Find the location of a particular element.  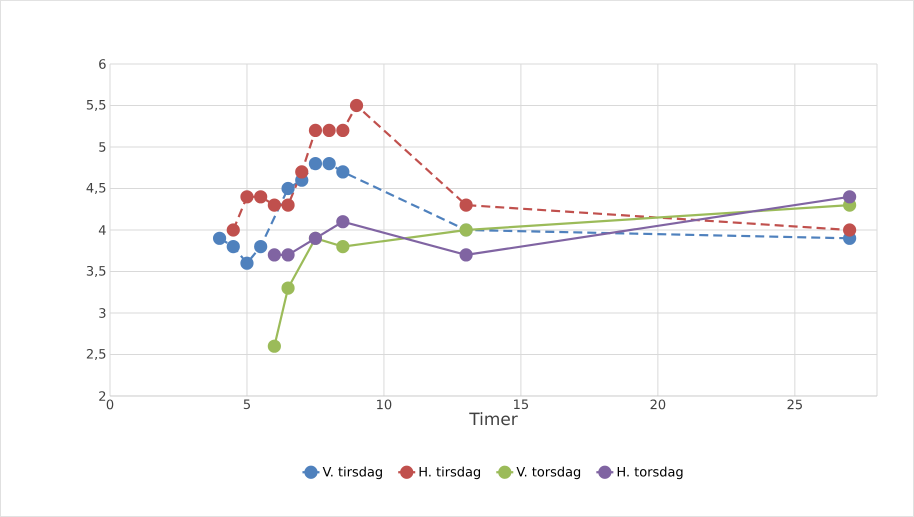

y-tick-label: 3 is located at coordinates (102, 313).